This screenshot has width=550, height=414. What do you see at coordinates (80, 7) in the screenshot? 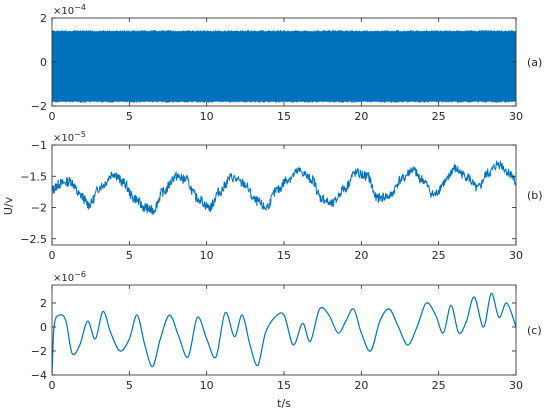
I see `y-exponent-power: −4` at bounding box center [80, 7].